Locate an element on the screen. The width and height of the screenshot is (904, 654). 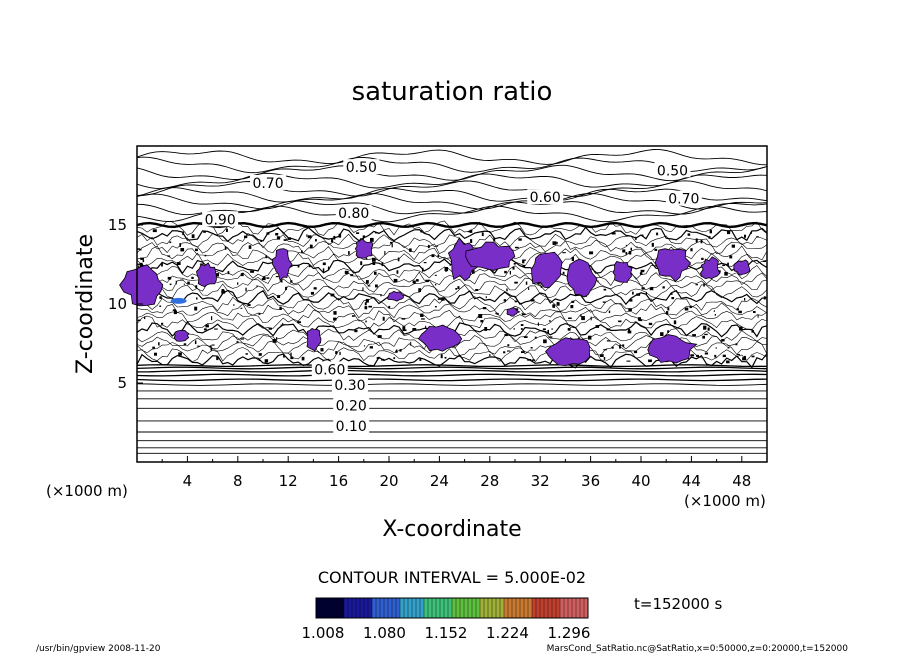
contour-label: 0.50 is located at coordinates (672, 171).